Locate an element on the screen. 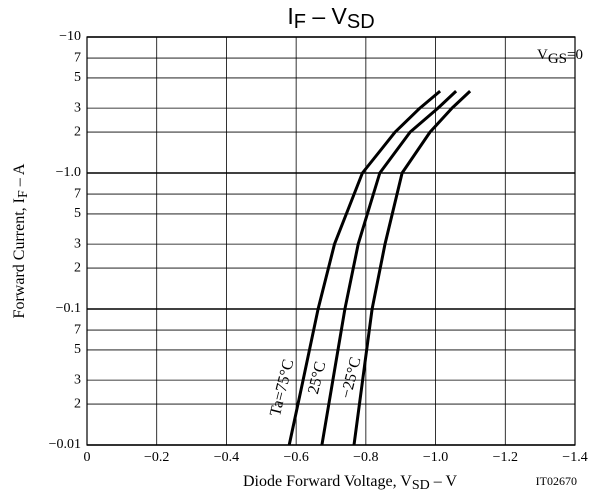 This screenshot has height=497, width=607. y-tick-label: −10 is located at coordinates (70, 36).